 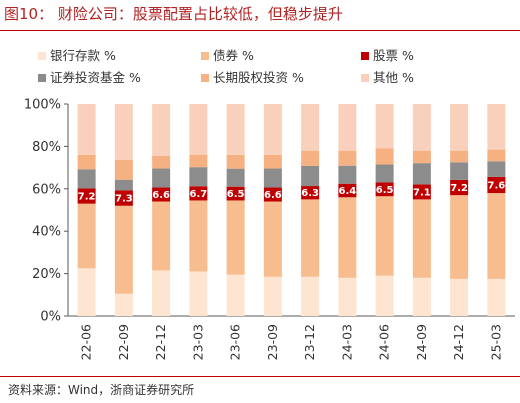 What do you see at coordinates (384, 342) in the screenshot?
I see `x-tick-label: 24-06` at bounding box center [384, 342].